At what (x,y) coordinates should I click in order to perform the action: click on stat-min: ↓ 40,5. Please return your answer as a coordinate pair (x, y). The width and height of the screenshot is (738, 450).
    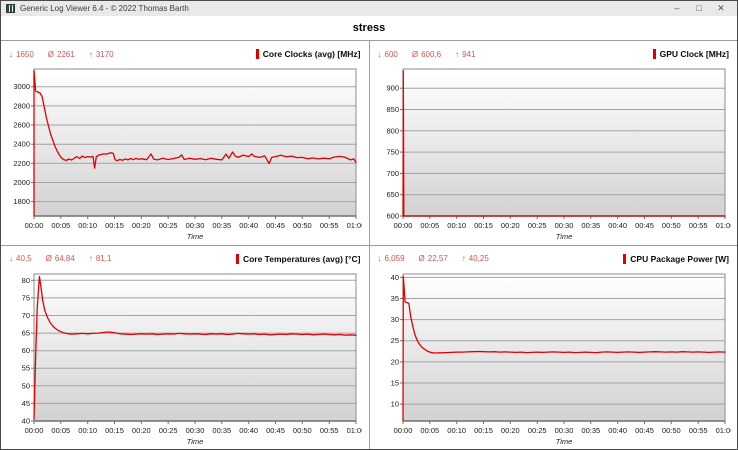
    Looking at the image, I should click on (20, 258).